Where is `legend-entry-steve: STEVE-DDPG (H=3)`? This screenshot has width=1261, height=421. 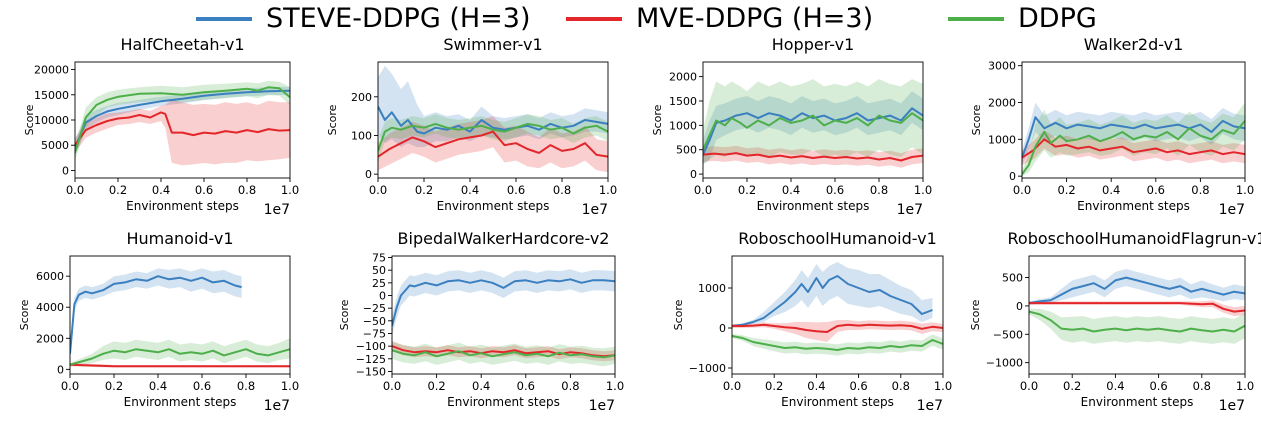 legend-entry-steve: STEVE-DDPG (H=3) is located at coordinates (363, 19).